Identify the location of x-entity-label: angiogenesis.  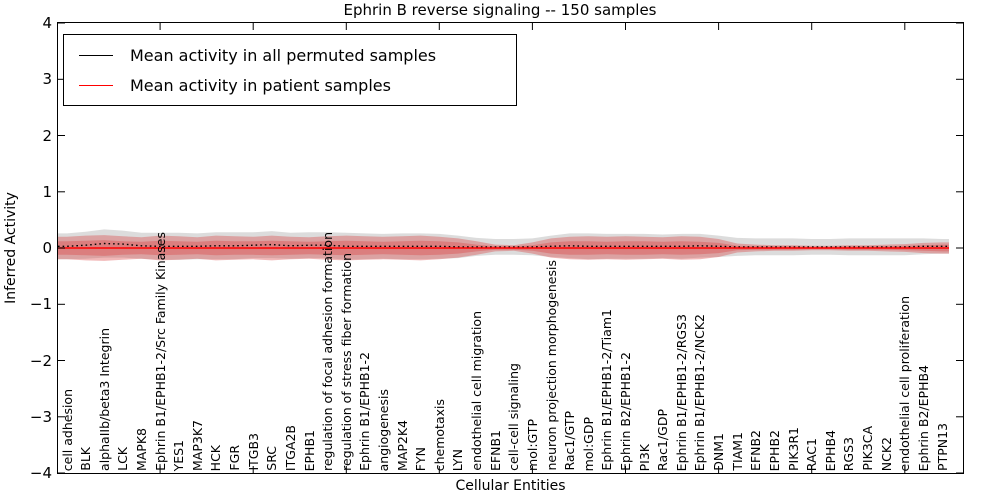
(383, 429).